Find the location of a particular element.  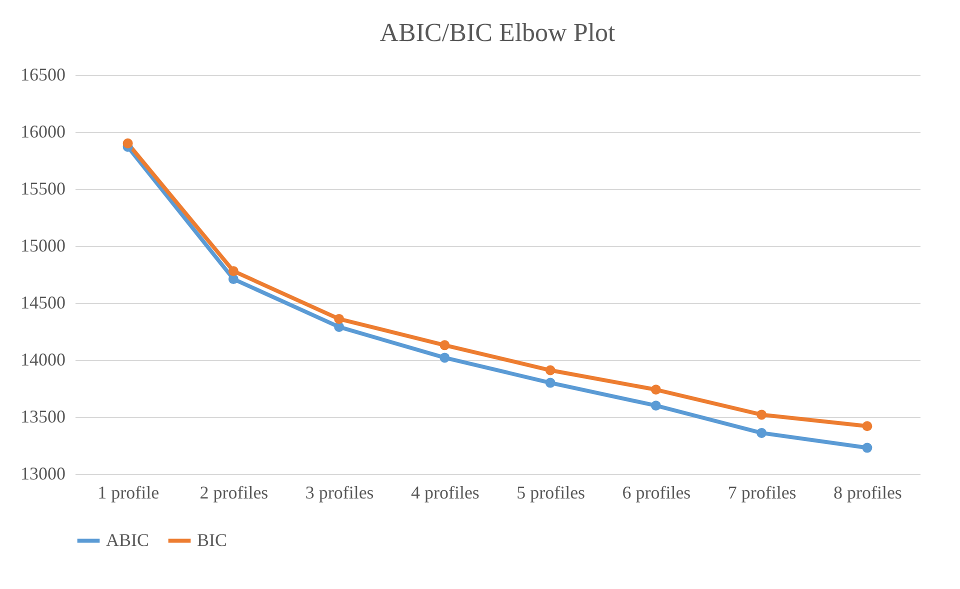

x-tick-label: 3 profiles is located at coordinates (339, 492).